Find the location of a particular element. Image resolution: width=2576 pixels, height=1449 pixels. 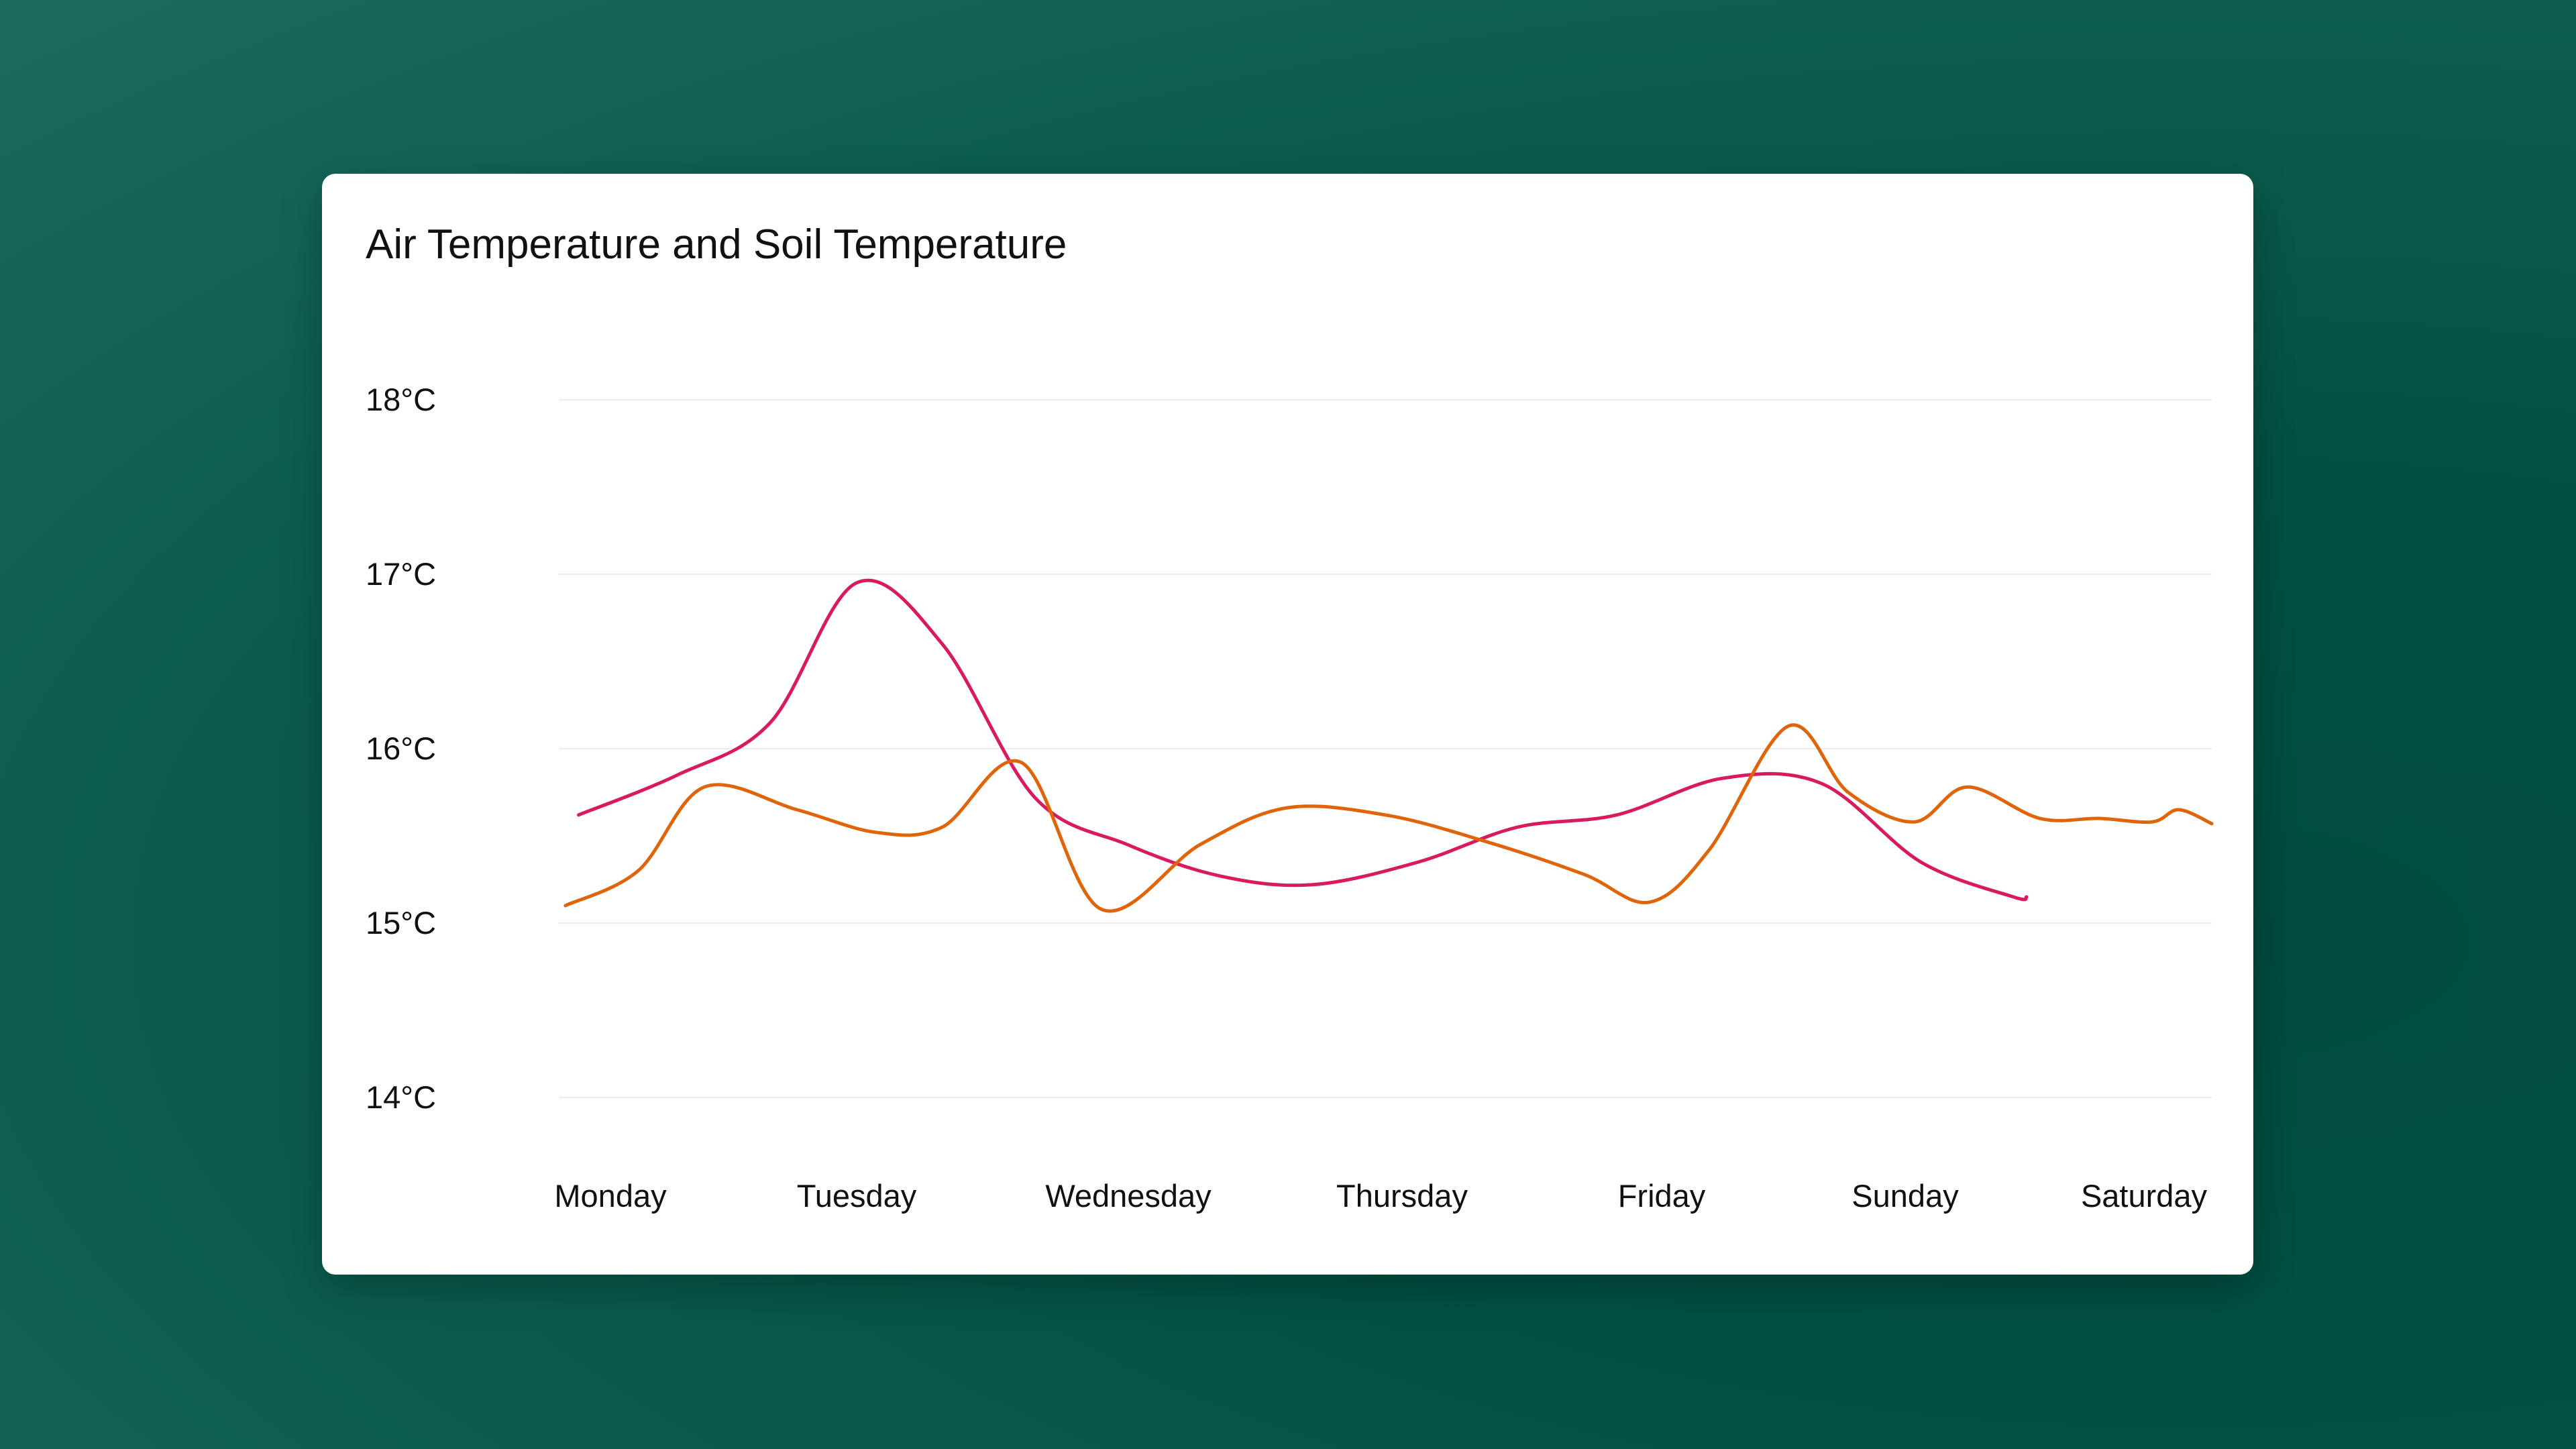

x-tick-label: Saturday is located at coordinates (2144, 1196).